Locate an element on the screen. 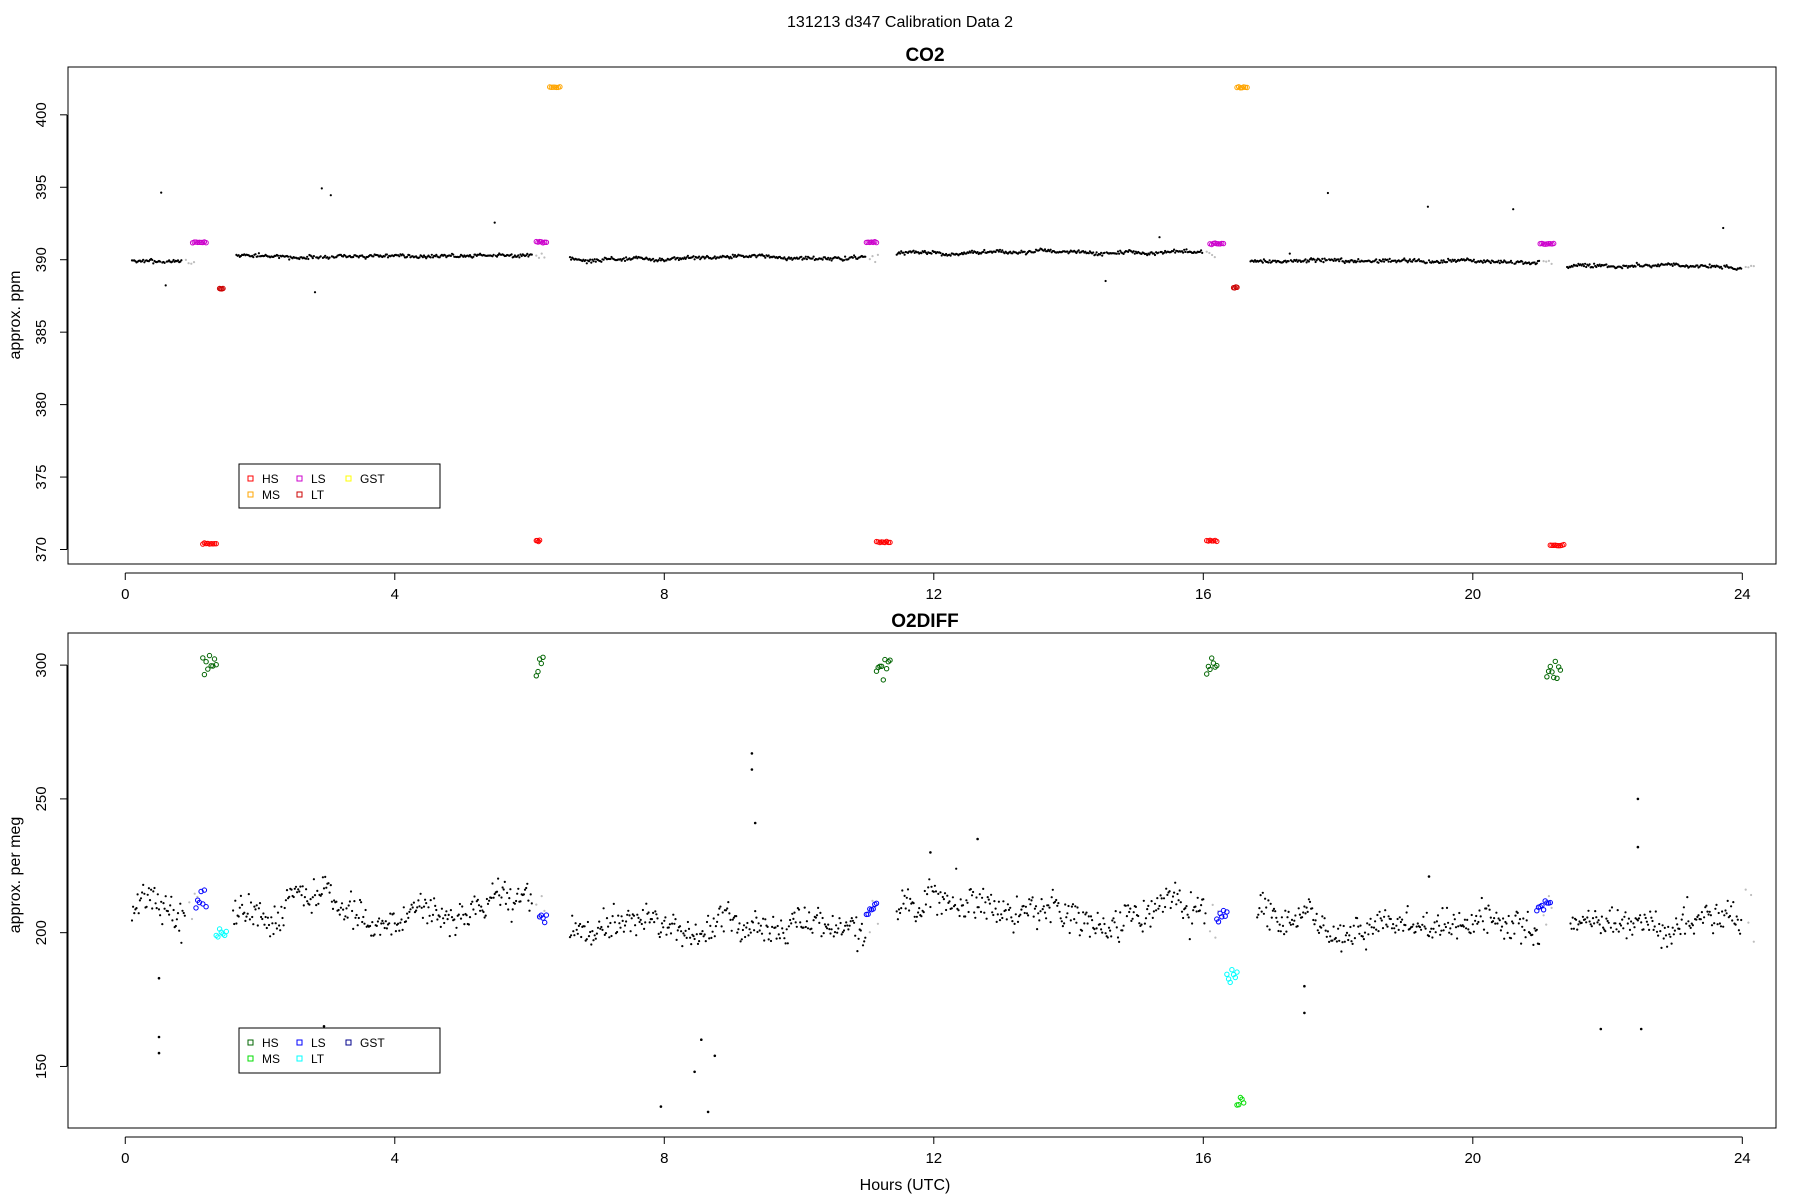 The height and width of the screenshot is (1200, 1800). figure-title: 131213 d347 Calibration Data 2 is located at coordinates (900, 22).